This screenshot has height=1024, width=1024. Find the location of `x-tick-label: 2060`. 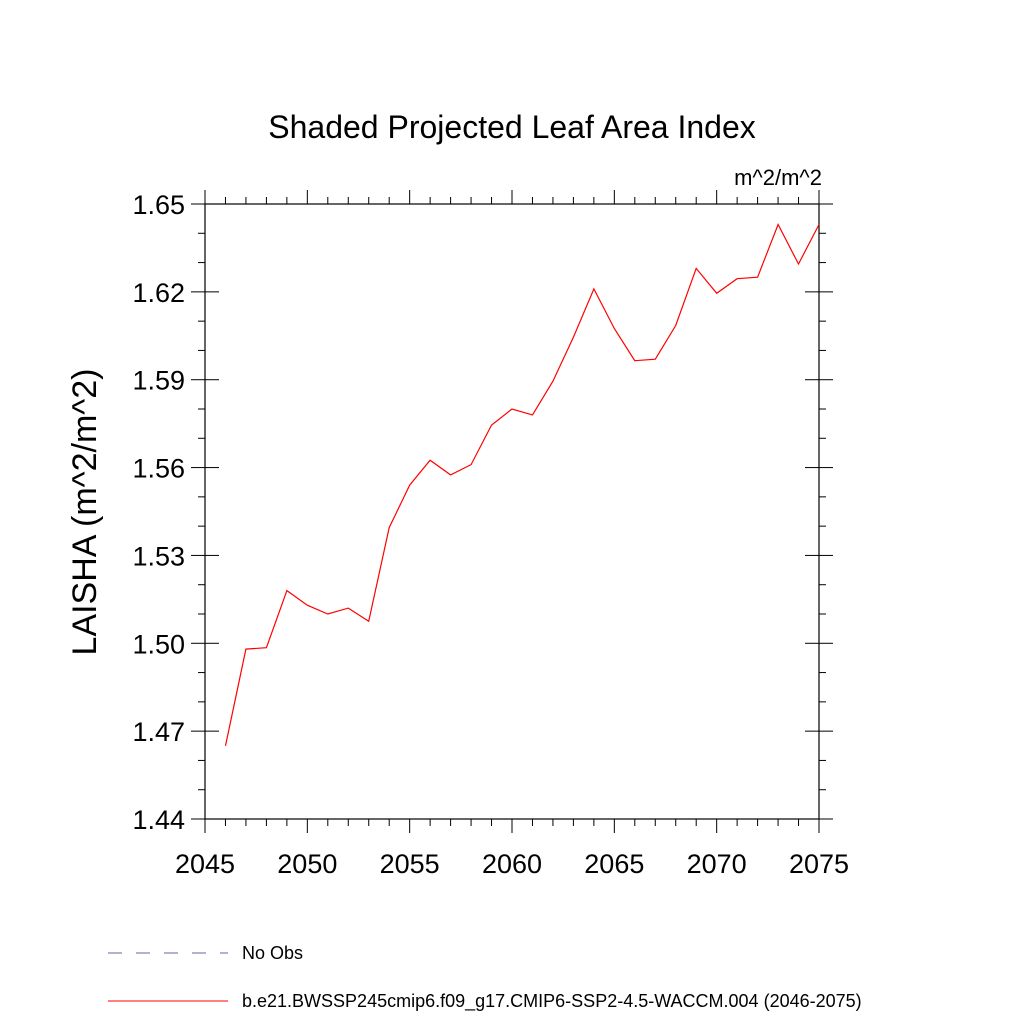

x-tick-label: 2060 is located at coordinates (512, 864).